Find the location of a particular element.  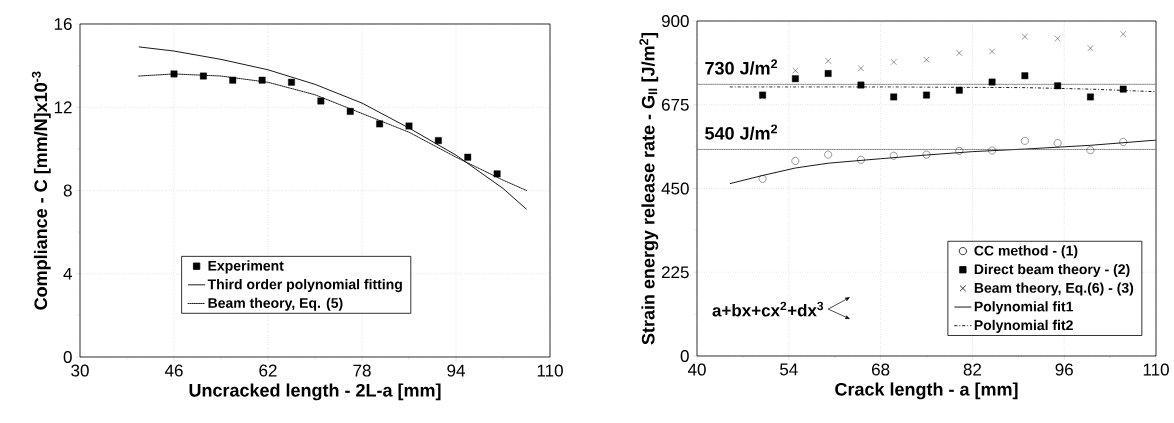

y-tick-label: 900 is located at coordinates (675, 21).